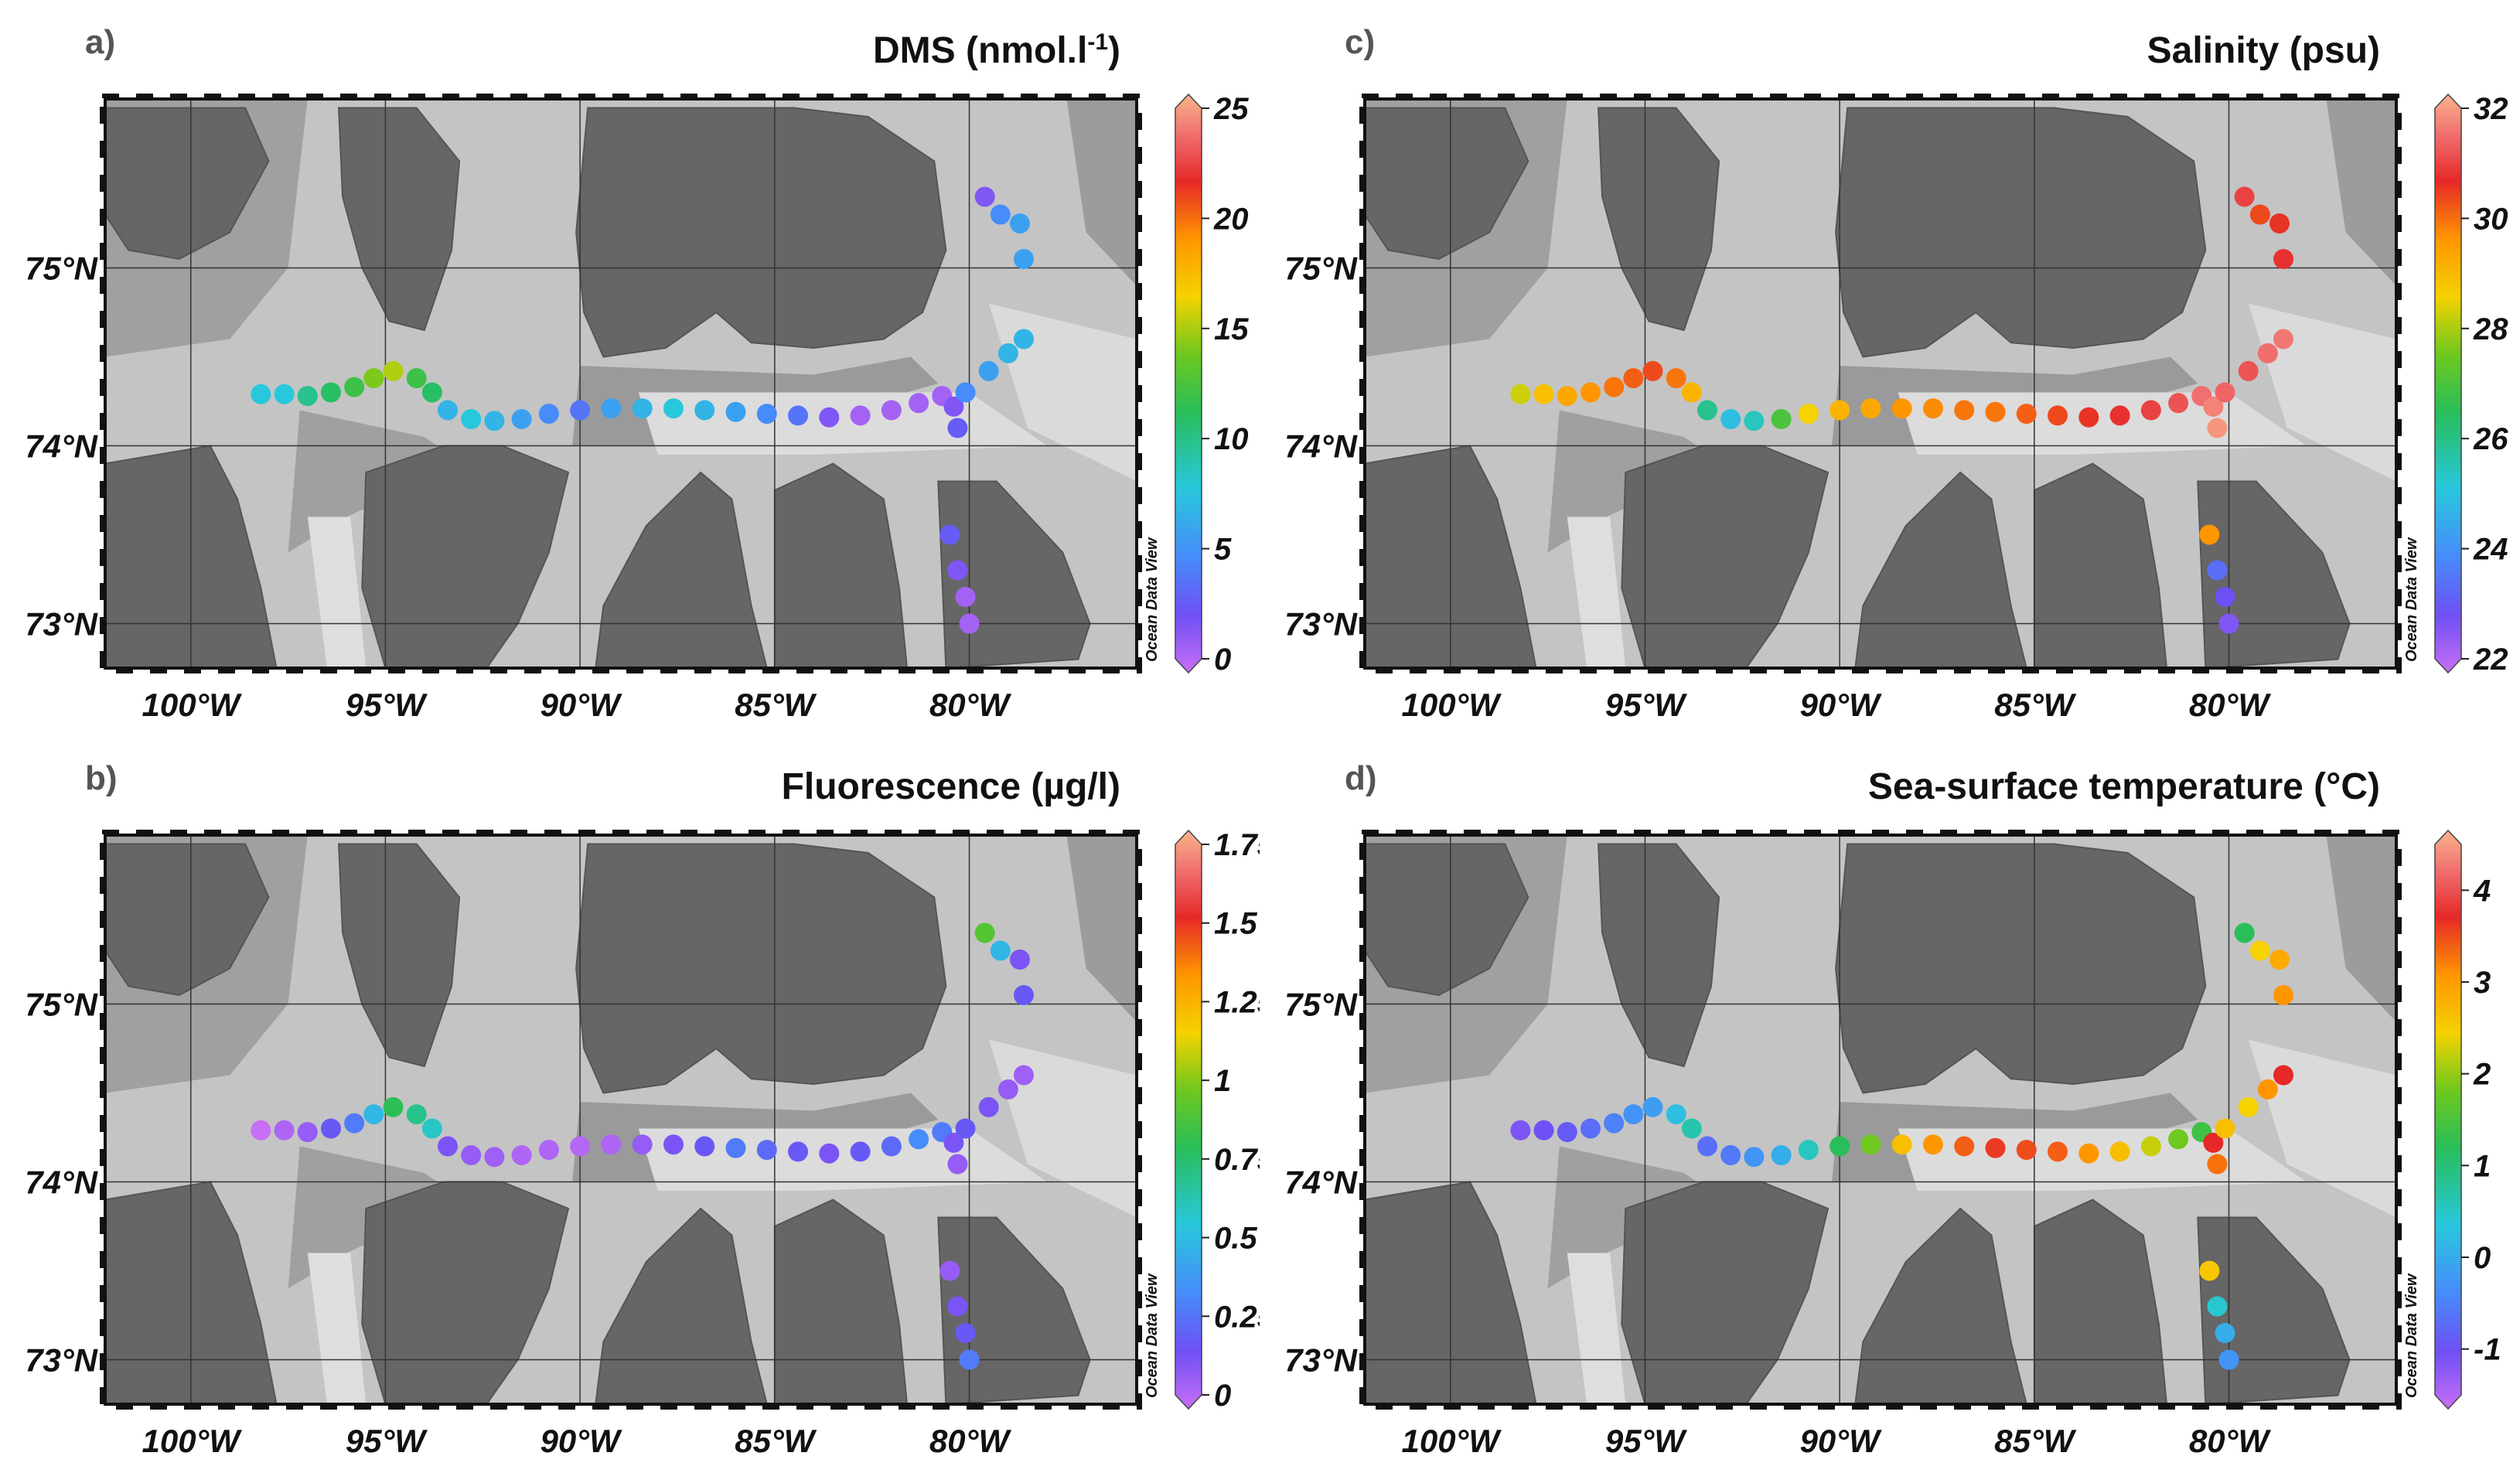 The image size is (2520, 1473). What do you see at coordinates (1321, 269) in the screenshot?
I see `latitude-label: 75°N` at bounding box center [1321, 269].